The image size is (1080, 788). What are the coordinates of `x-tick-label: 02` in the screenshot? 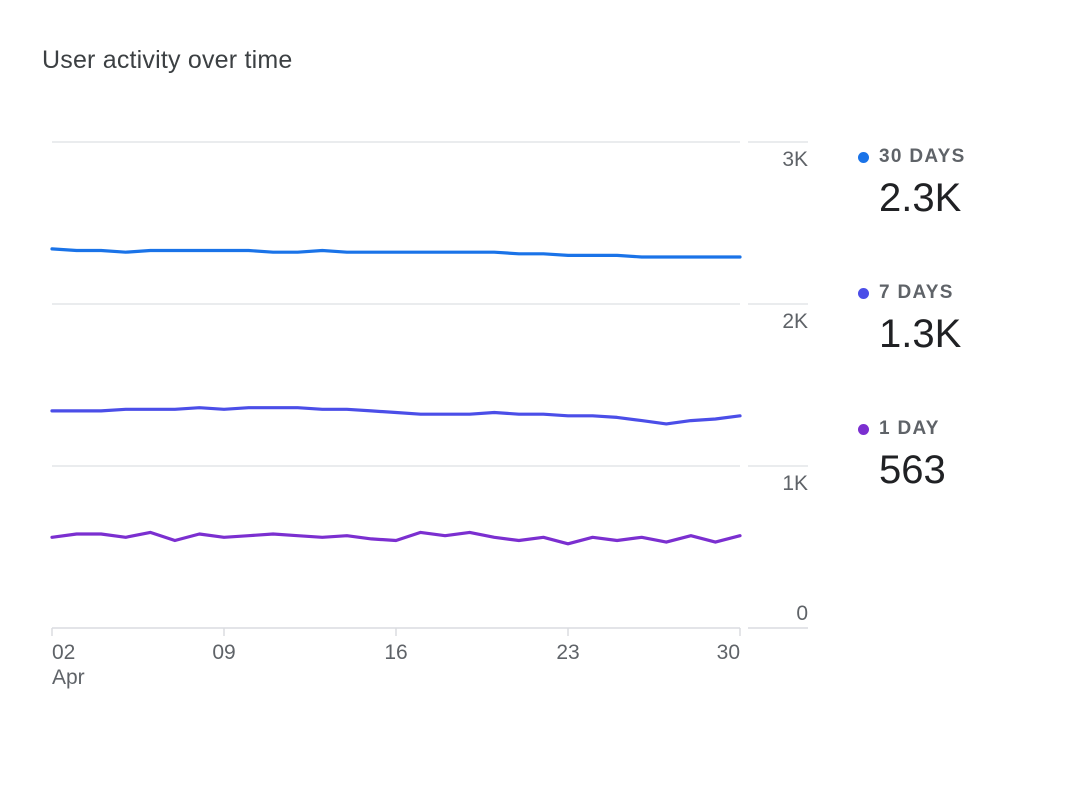 It's located at (63, 652).